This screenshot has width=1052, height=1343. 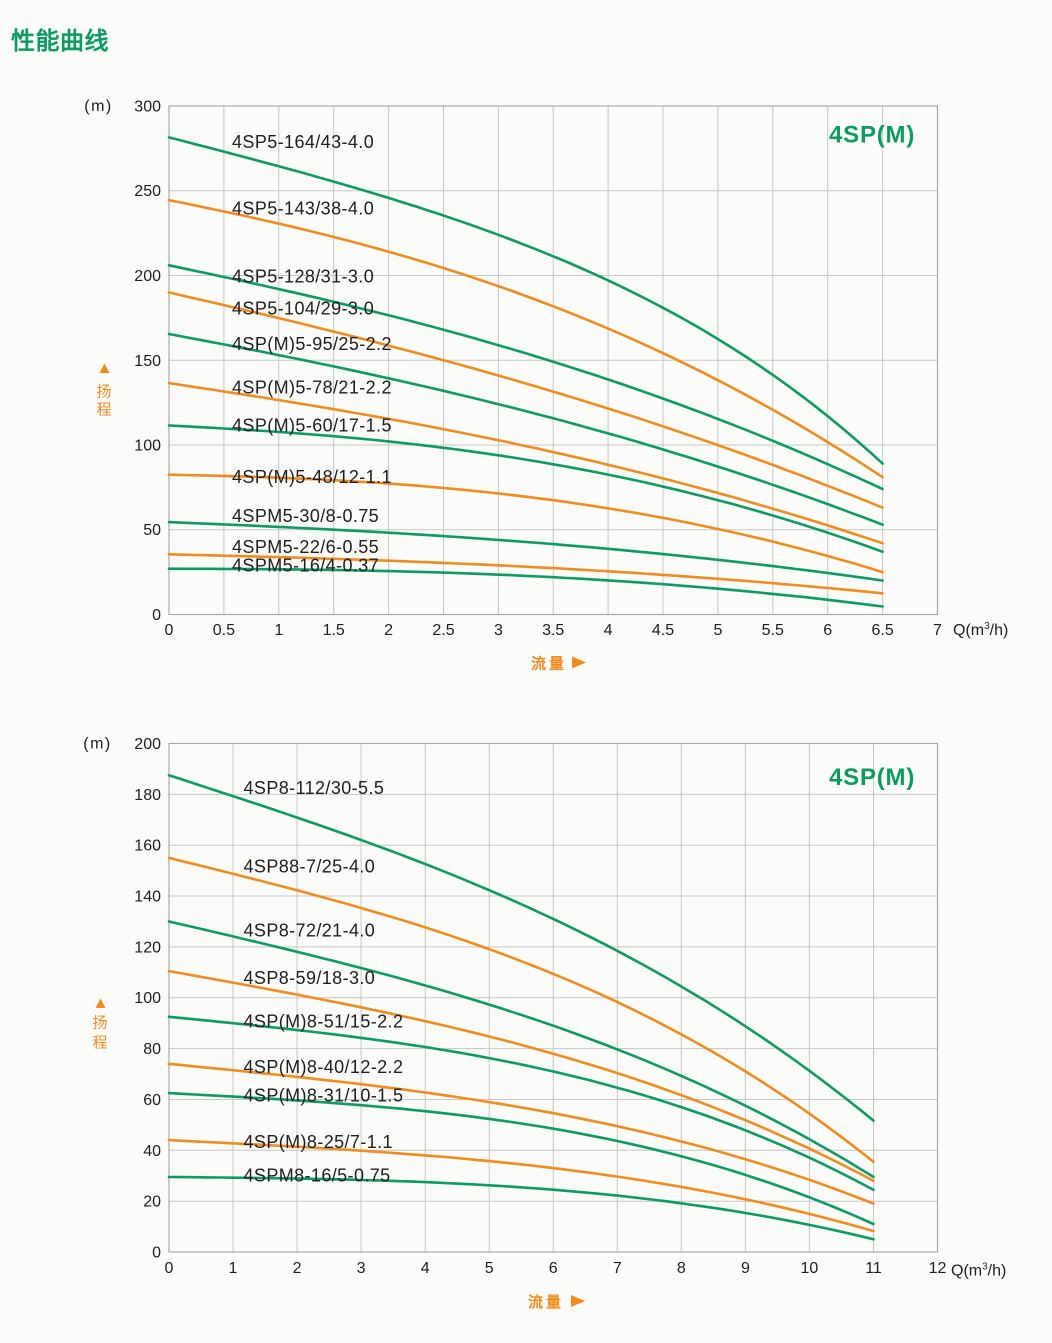 I want to click on svg-text: 4SP(M)8-51/15-2.2, so click(x=324, y=1022).